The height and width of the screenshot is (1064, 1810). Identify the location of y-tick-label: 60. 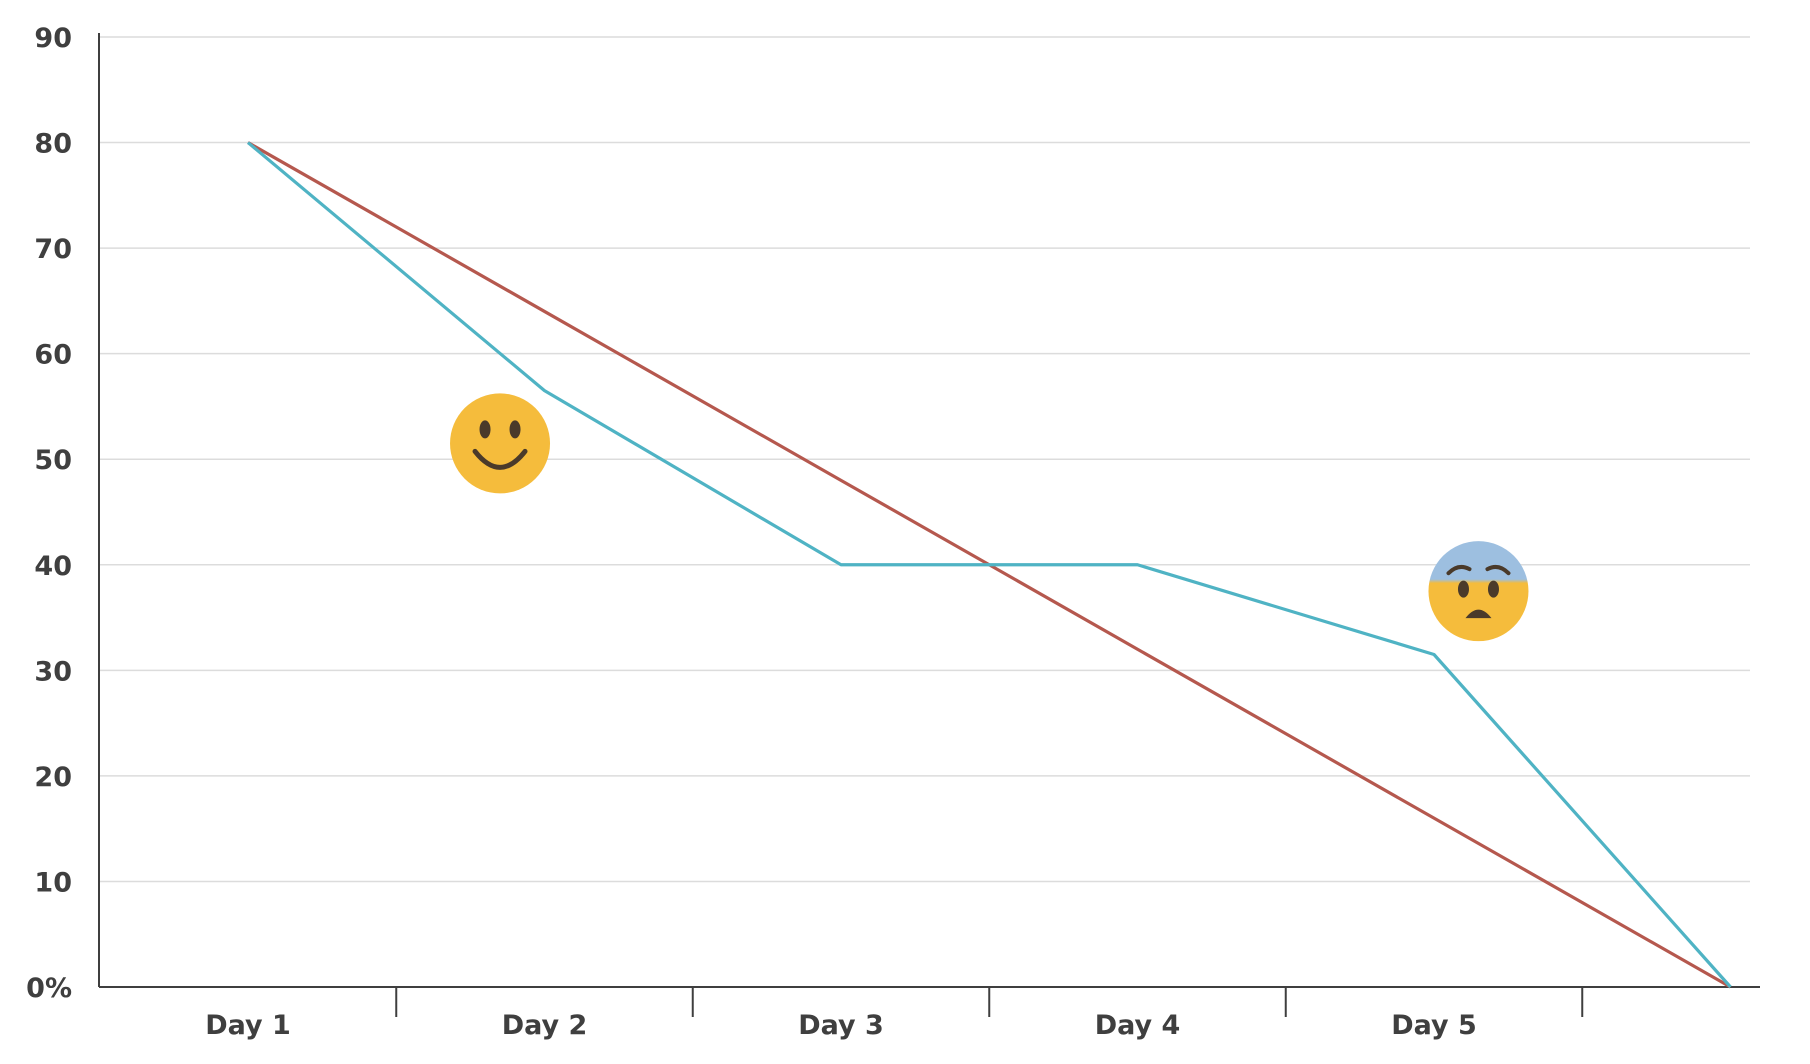
(53, 355).